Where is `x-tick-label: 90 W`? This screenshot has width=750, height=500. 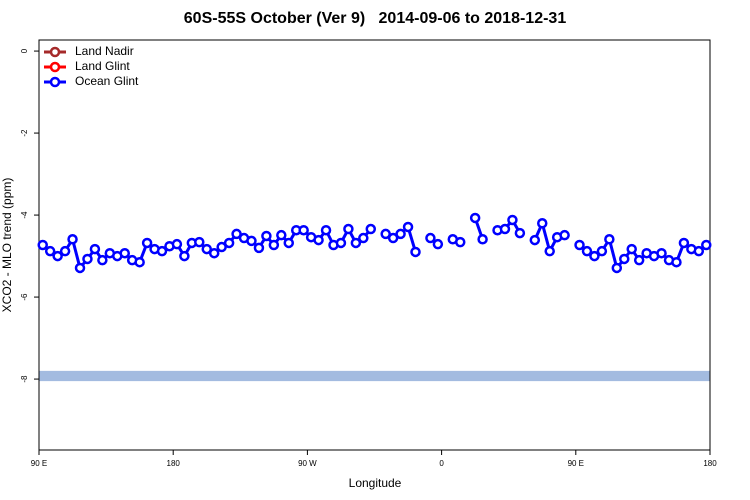 x-tick-label: 90 W is located at coordinates (307, 463).